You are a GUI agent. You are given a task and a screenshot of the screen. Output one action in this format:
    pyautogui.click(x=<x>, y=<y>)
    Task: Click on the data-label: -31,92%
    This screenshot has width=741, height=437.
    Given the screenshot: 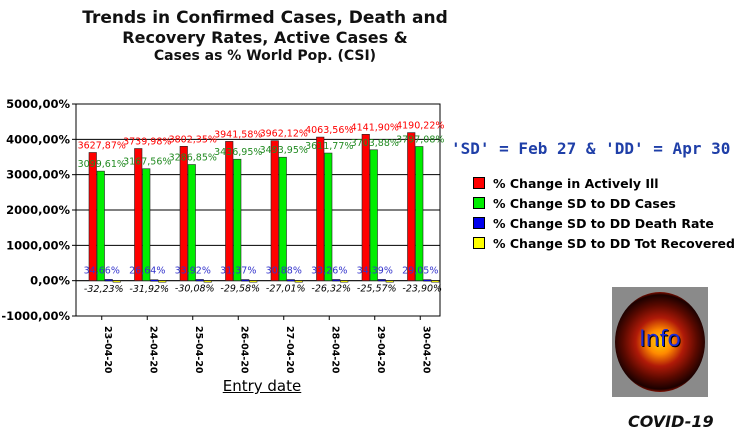 What is the action you would take?
    pyautogui.click(x=149, y=289)
    